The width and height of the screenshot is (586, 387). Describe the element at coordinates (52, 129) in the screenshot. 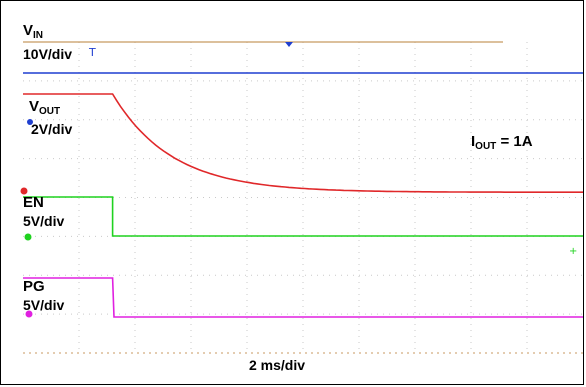

I see `vout-scale-label: 2V/div` at that location.